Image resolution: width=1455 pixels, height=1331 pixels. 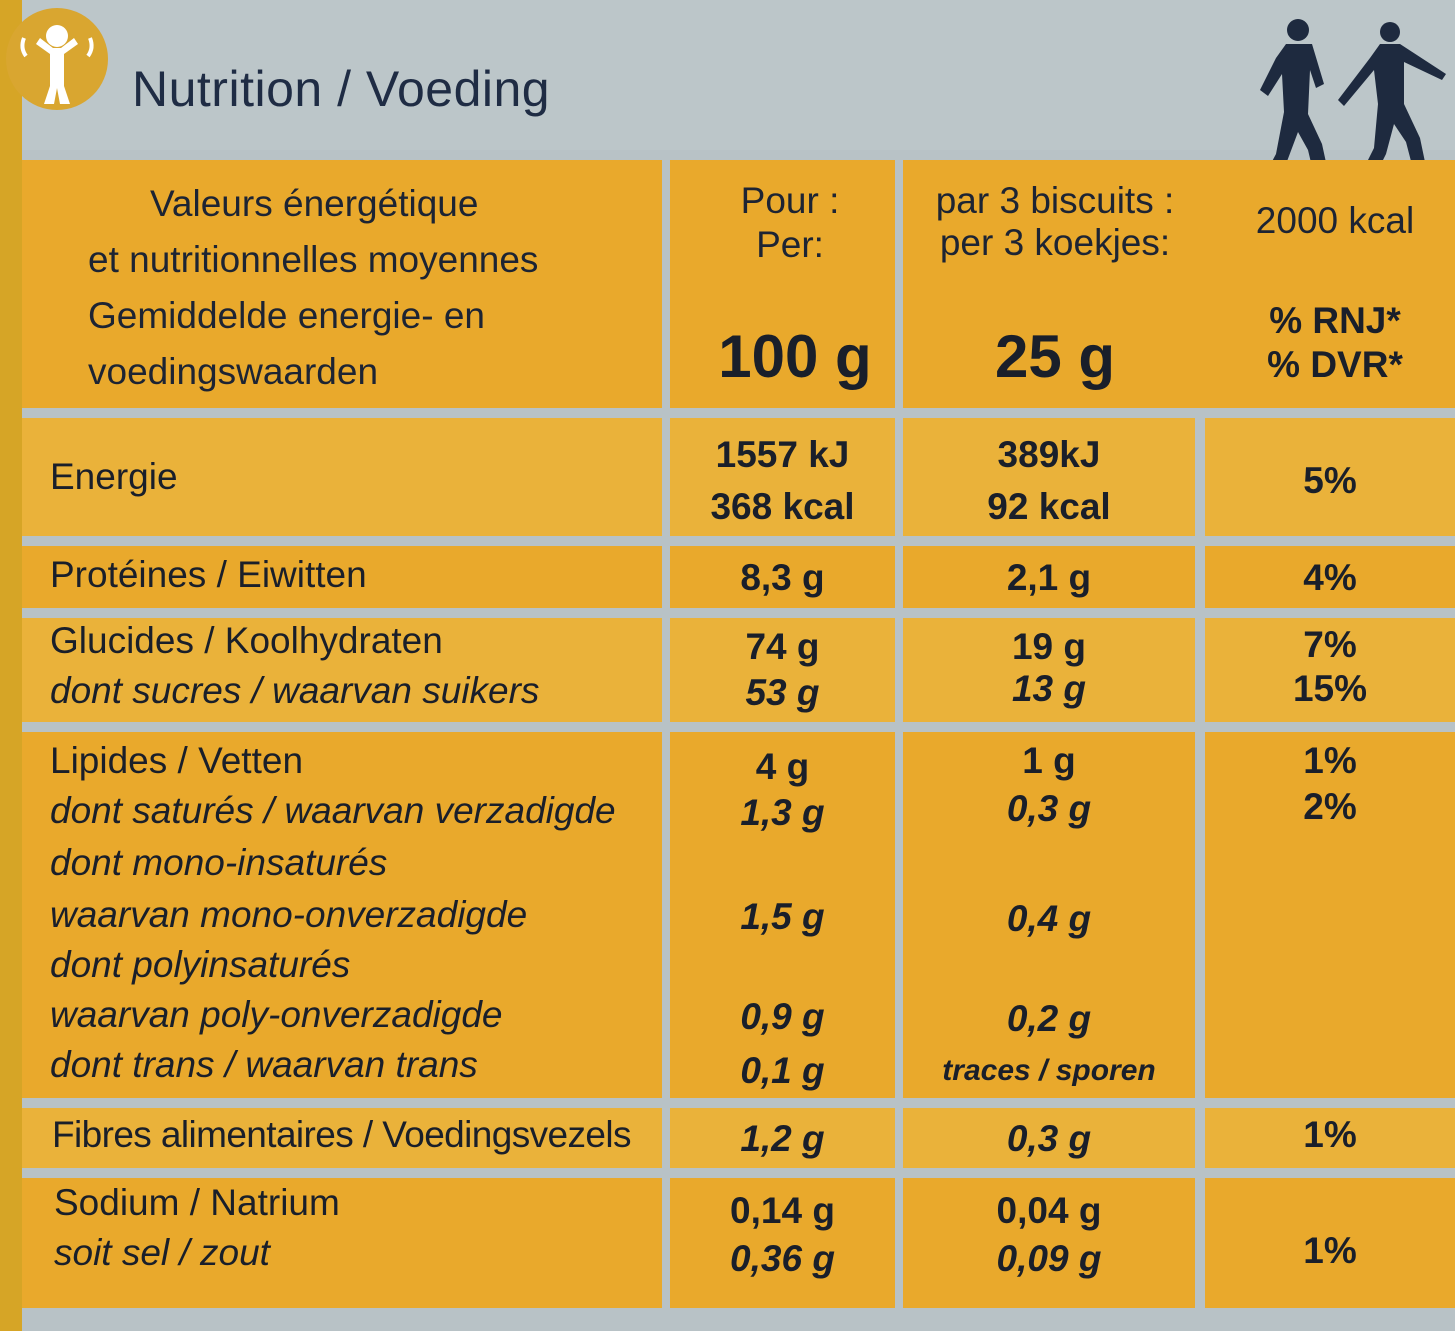 I want to click on fibres-ri-cell, so click(x=1330, y=1138).